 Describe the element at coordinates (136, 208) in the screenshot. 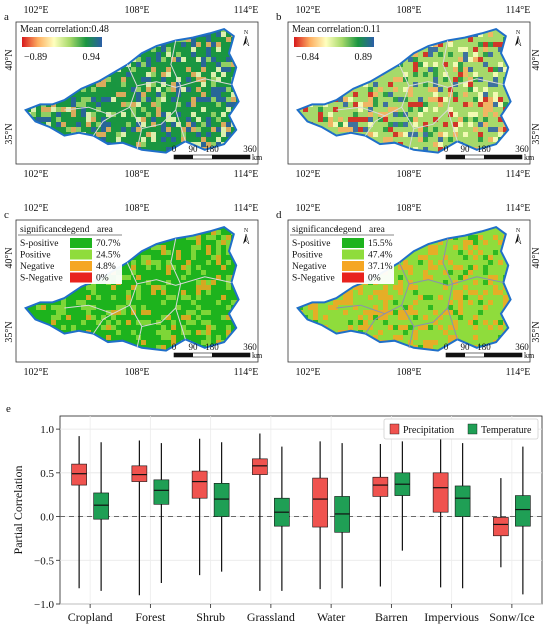

I see `lon-tick-top: 108°E` at that location.